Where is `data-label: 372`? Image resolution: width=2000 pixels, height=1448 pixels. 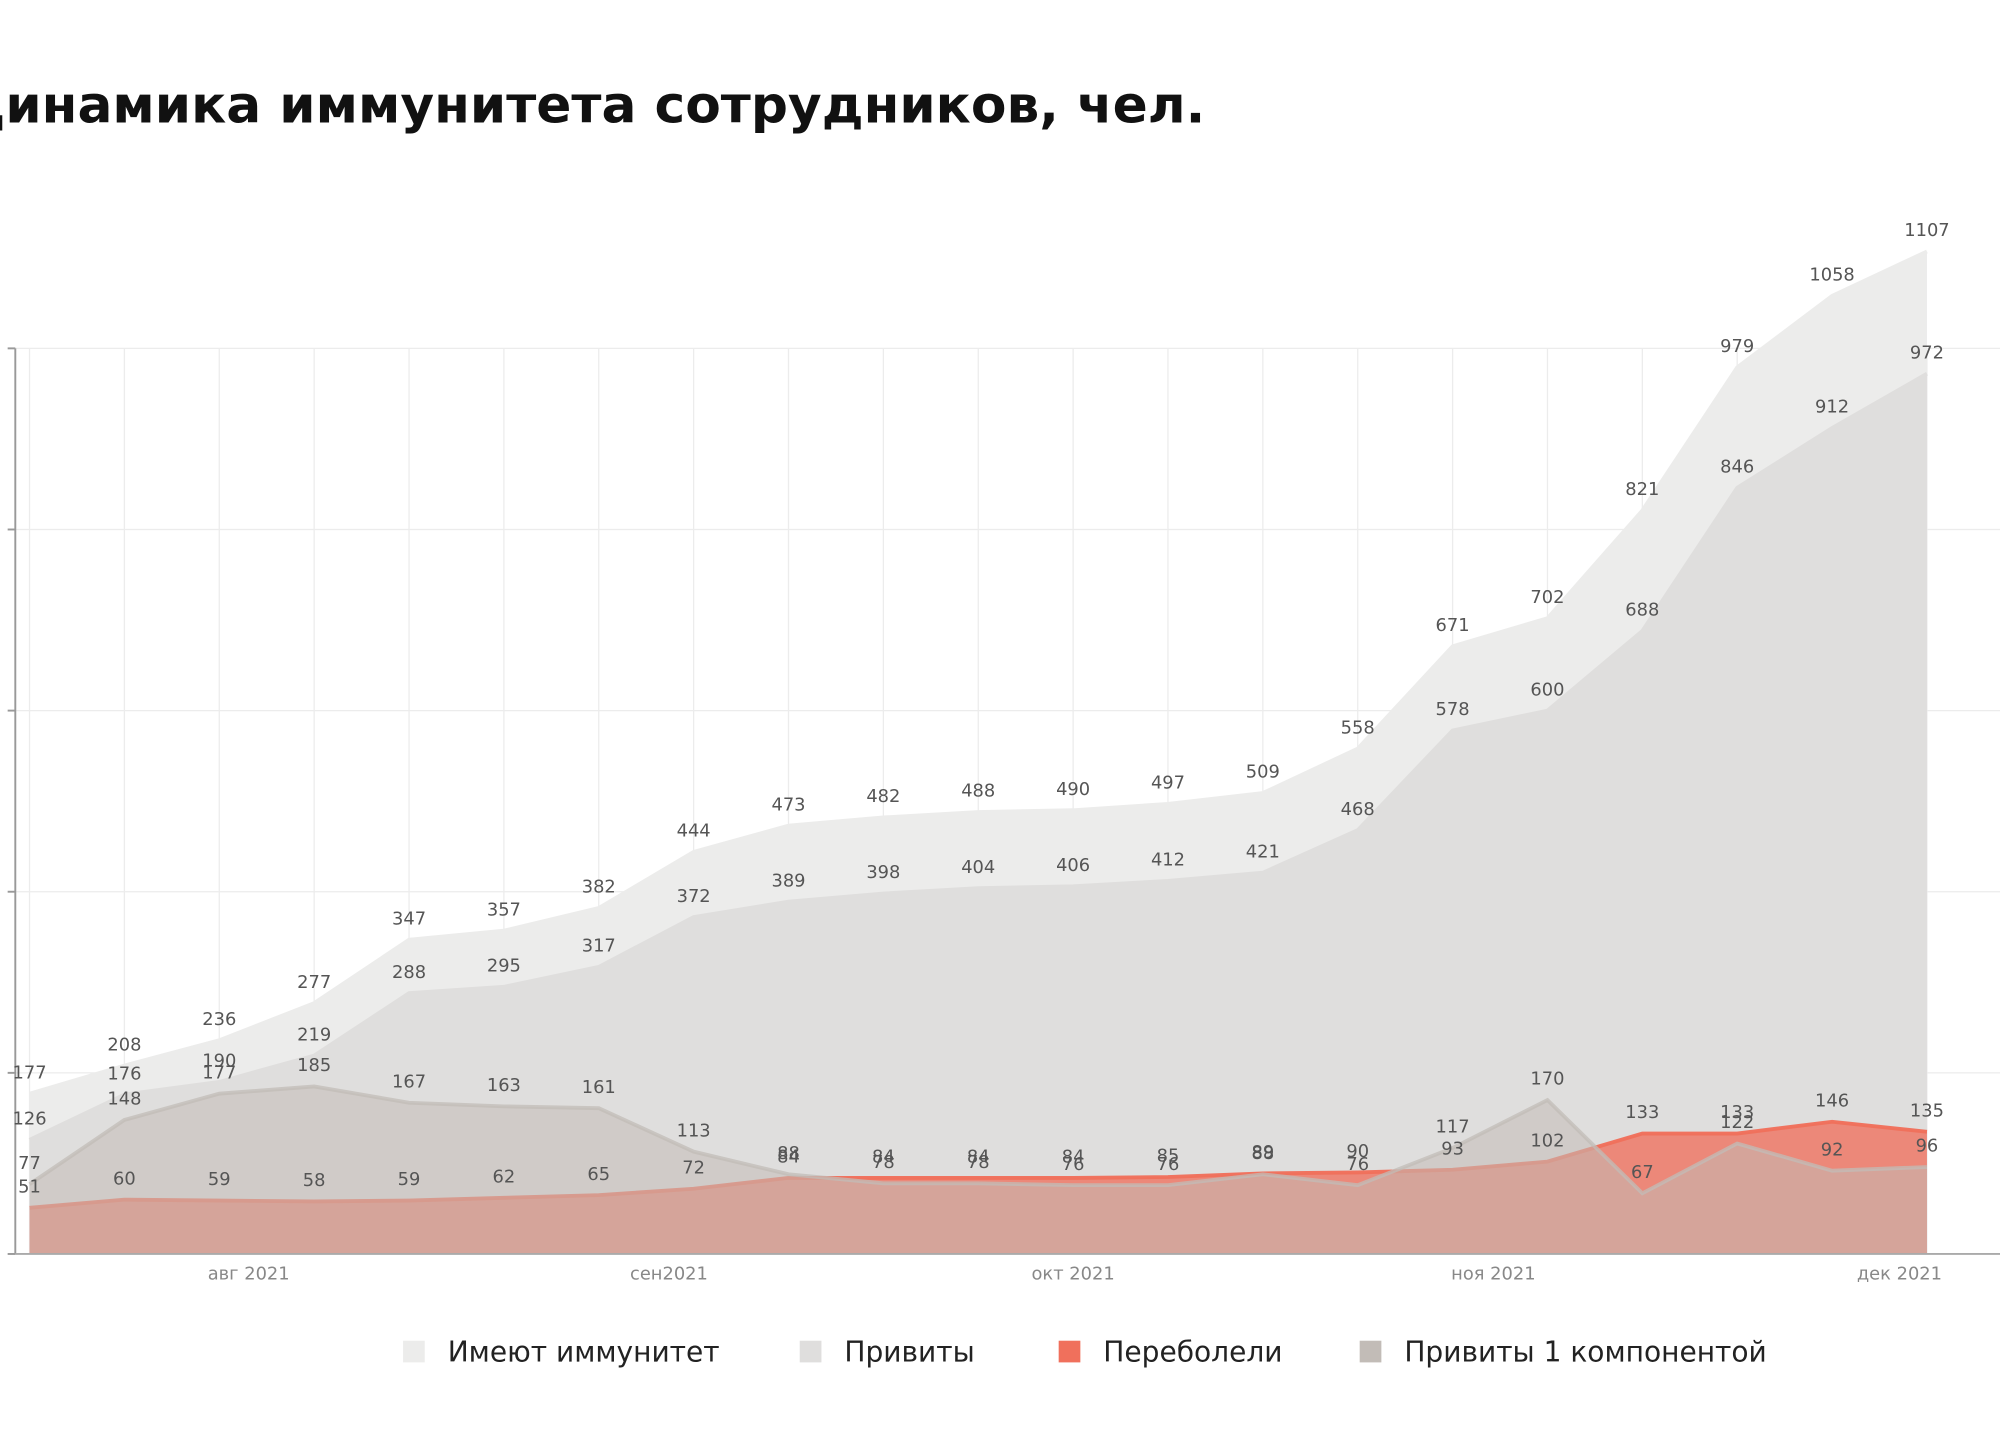 data-label: 372 is located at coordinates (694, 896).